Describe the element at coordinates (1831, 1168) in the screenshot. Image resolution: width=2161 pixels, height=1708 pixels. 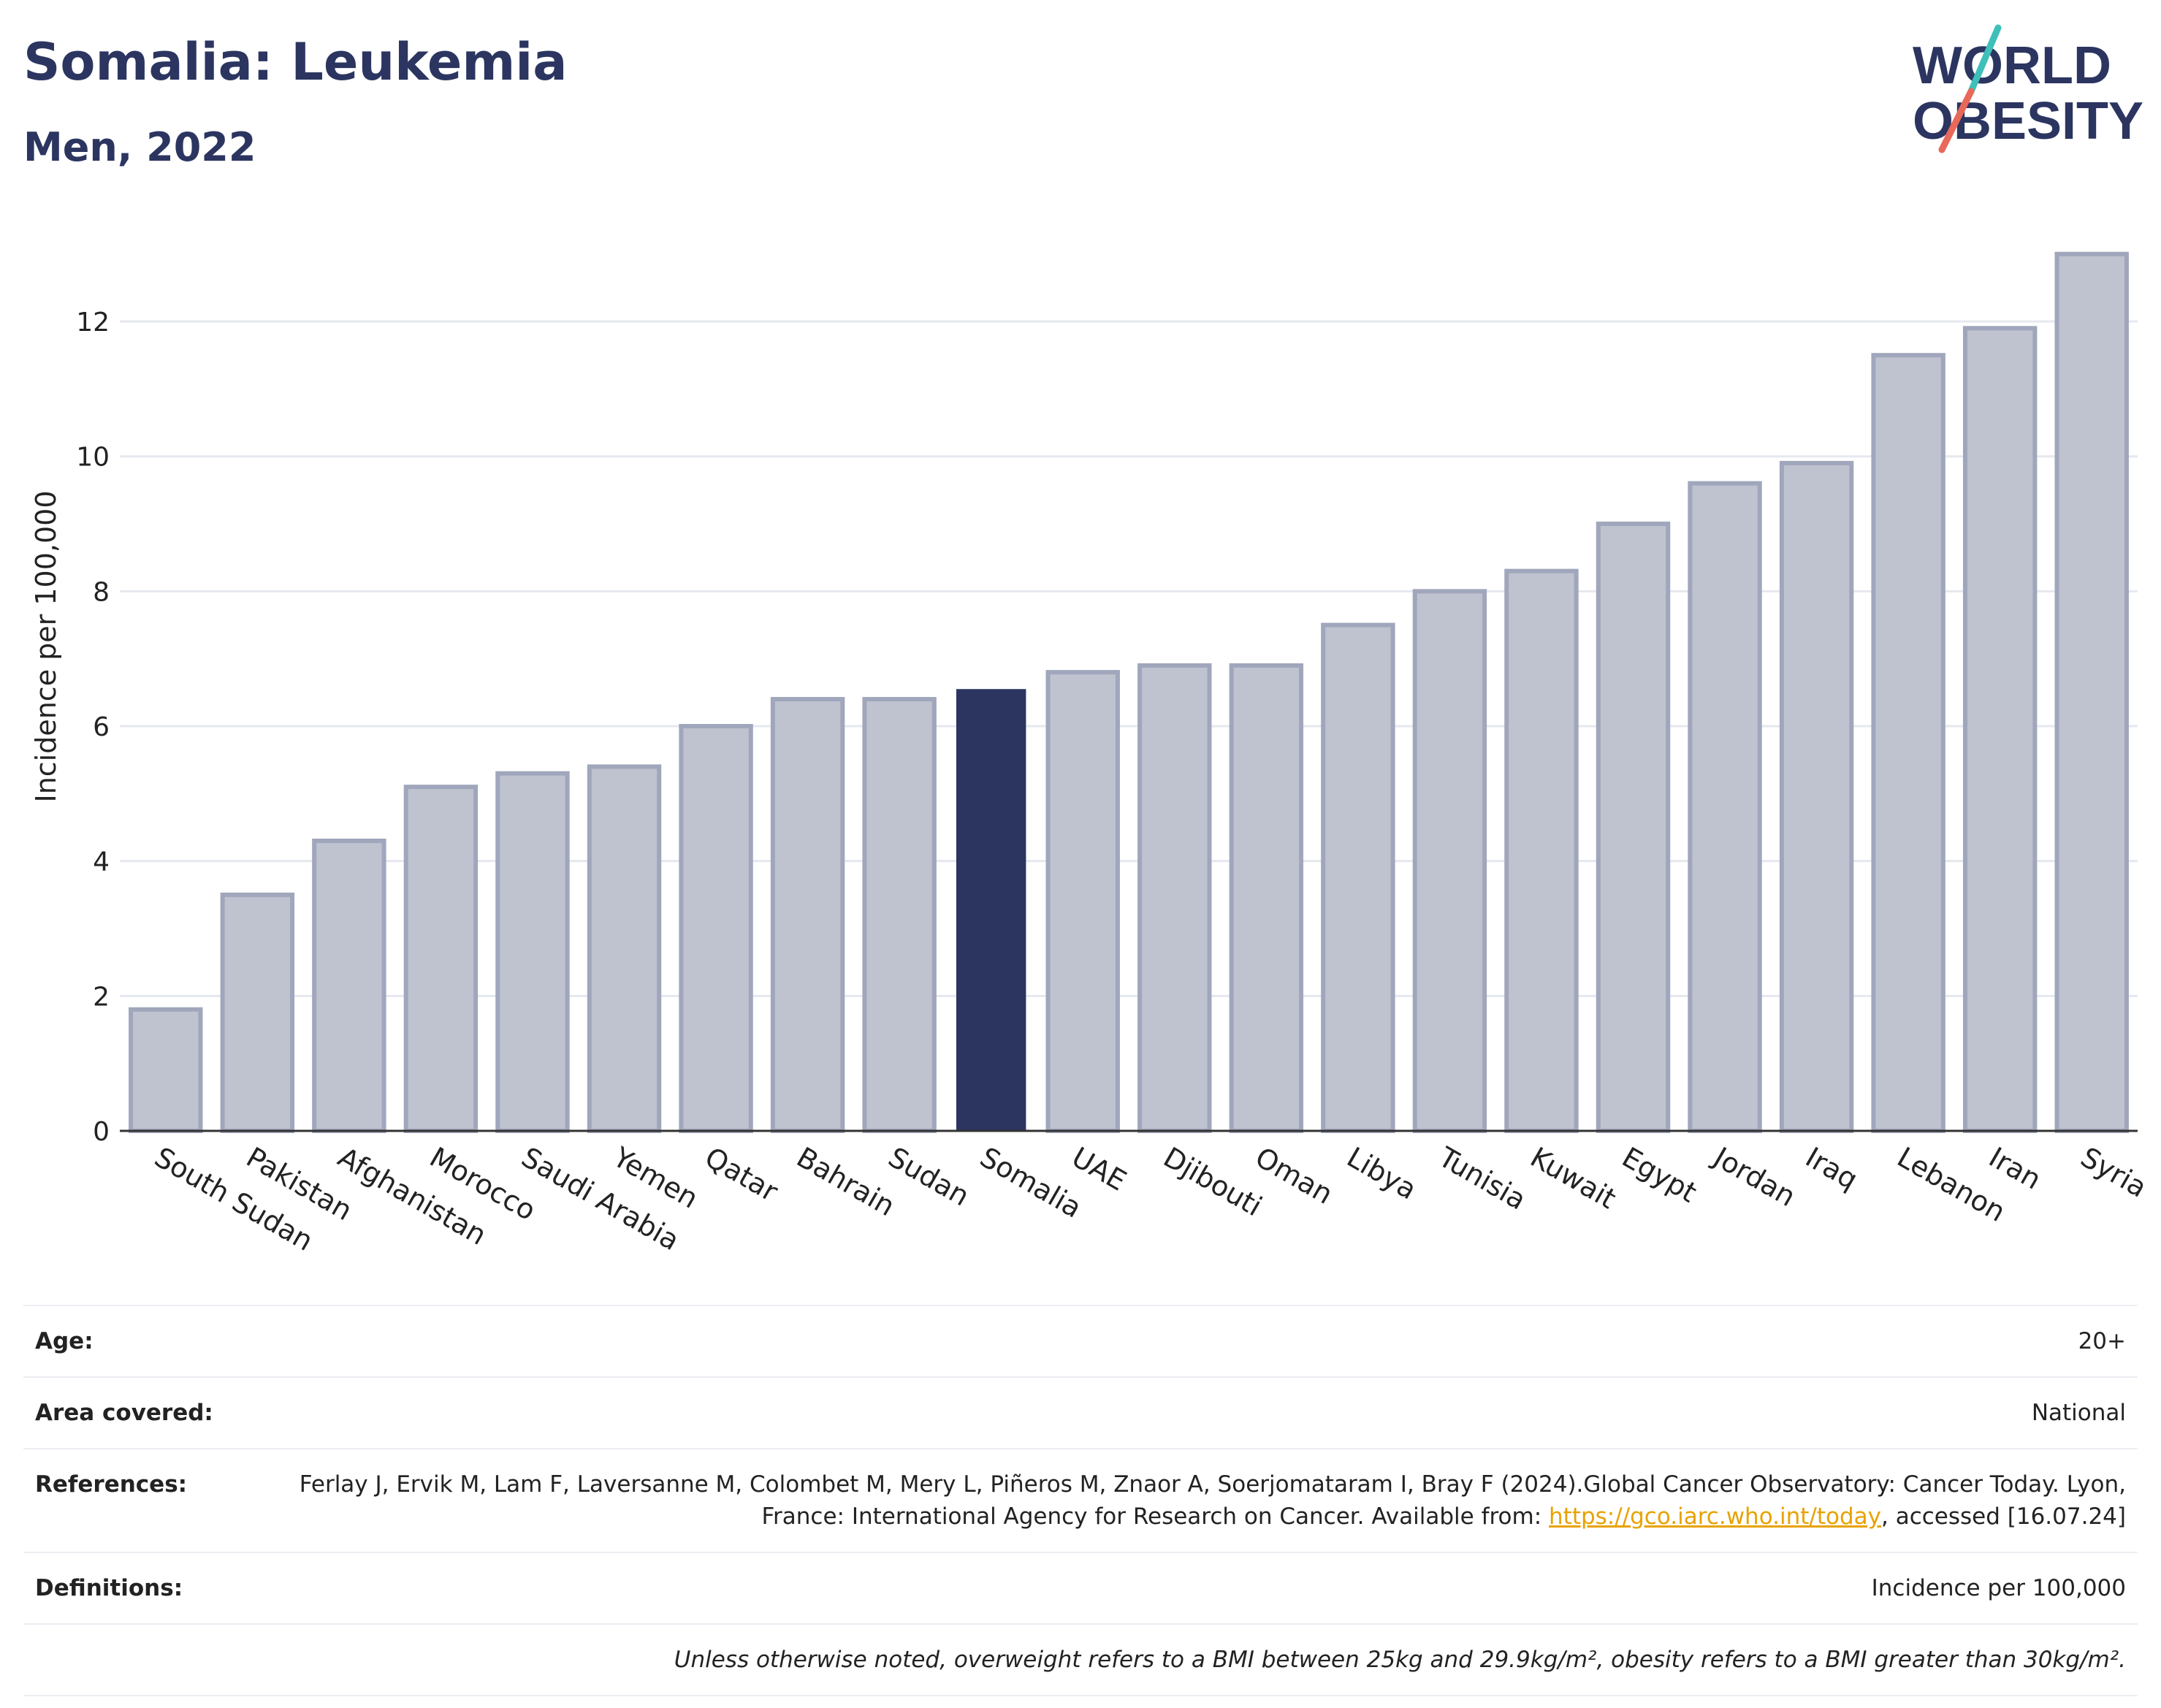
I see `x-tick-label: Iraq` at that location.